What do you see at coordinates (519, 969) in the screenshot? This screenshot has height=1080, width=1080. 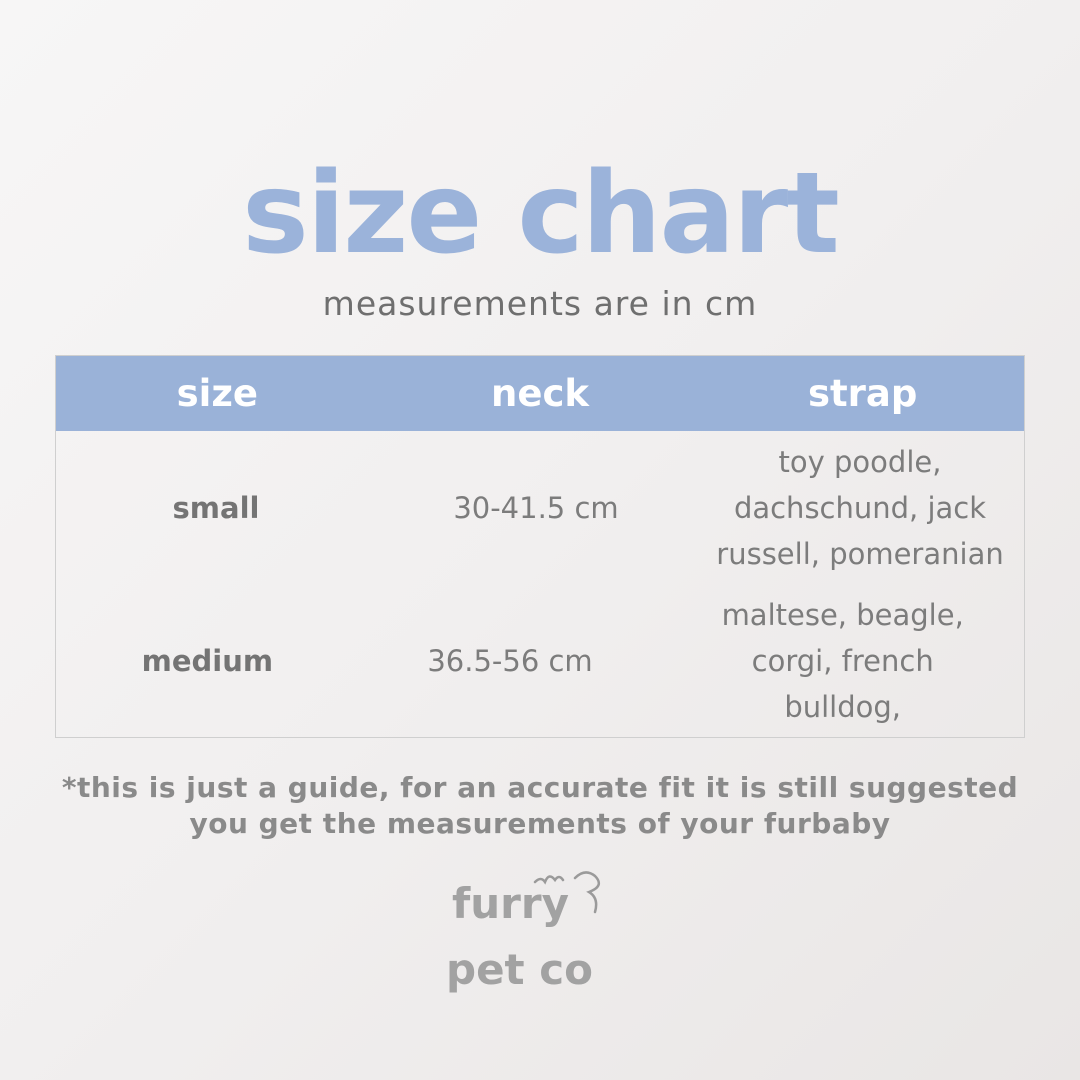 I see `logo-line-2: pet co` at bounding box center [519, 969].